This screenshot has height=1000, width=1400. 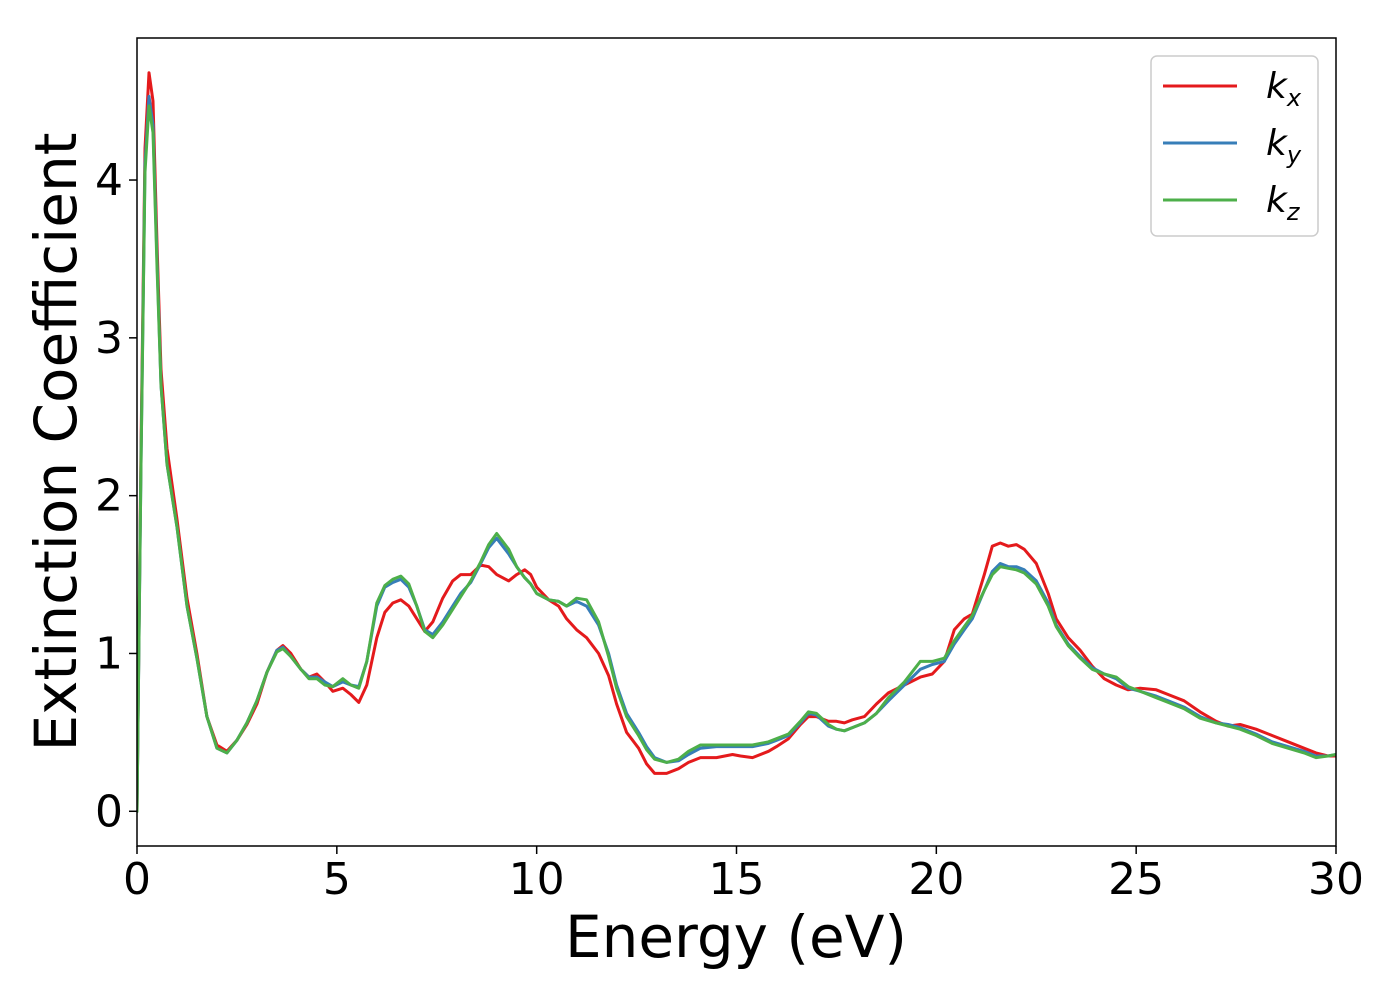 I want to click on x-tick-label: 30, so click(x=1336, y=879).